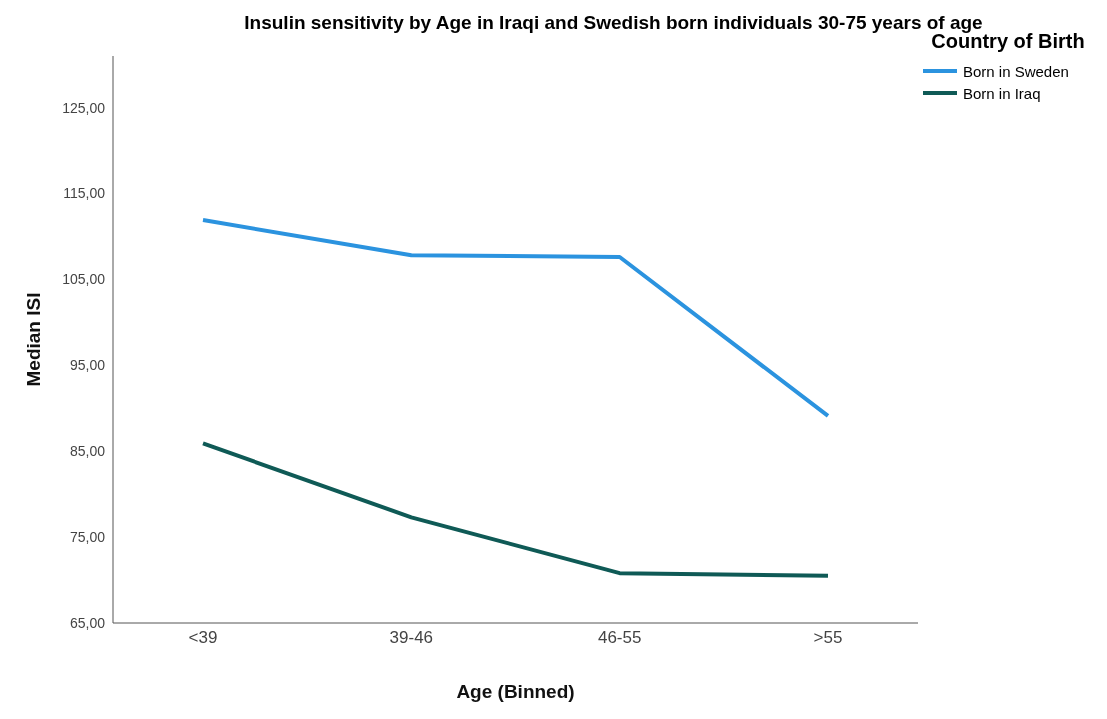 This screenshot has height=719, width=1107. Describe the element at coordinates (87, 365) in the screenshot. I see `y-tick-label: 95,00` at that location.